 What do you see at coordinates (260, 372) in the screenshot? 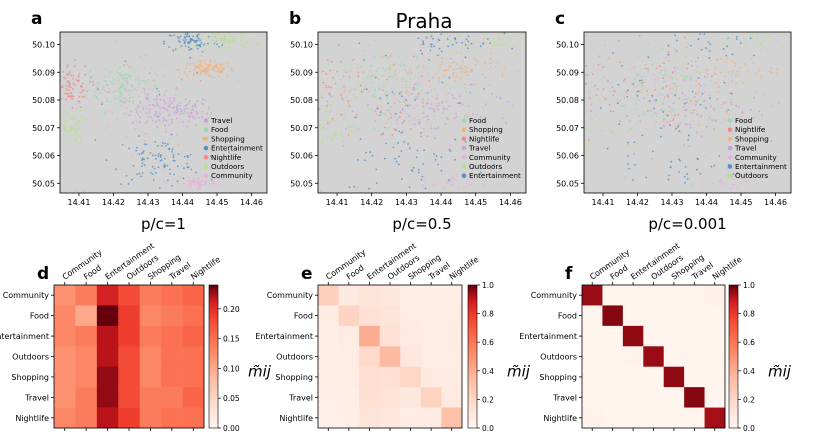
I see `colorbar-label: m̃ij` at bounding box center [260, 372].